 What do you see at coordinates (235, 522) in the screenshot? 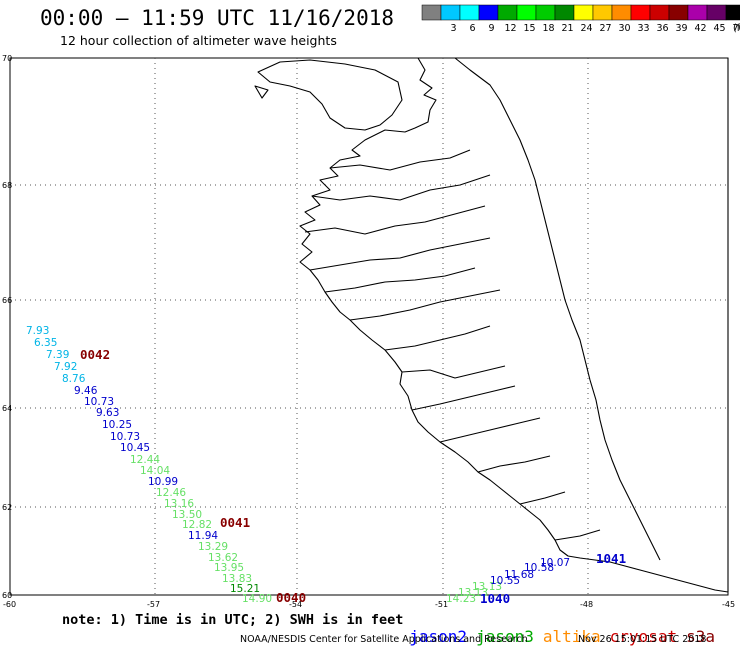
I see `pass-label: 0041` at bounding box center [235, 522].